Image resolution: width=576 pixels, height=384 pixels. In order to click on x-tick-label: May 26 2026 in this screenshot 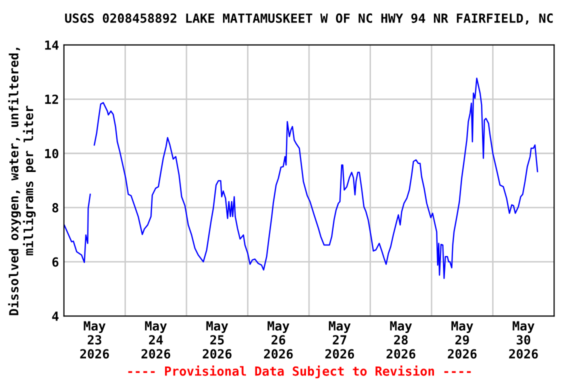, I will do `click(278, 340)`.